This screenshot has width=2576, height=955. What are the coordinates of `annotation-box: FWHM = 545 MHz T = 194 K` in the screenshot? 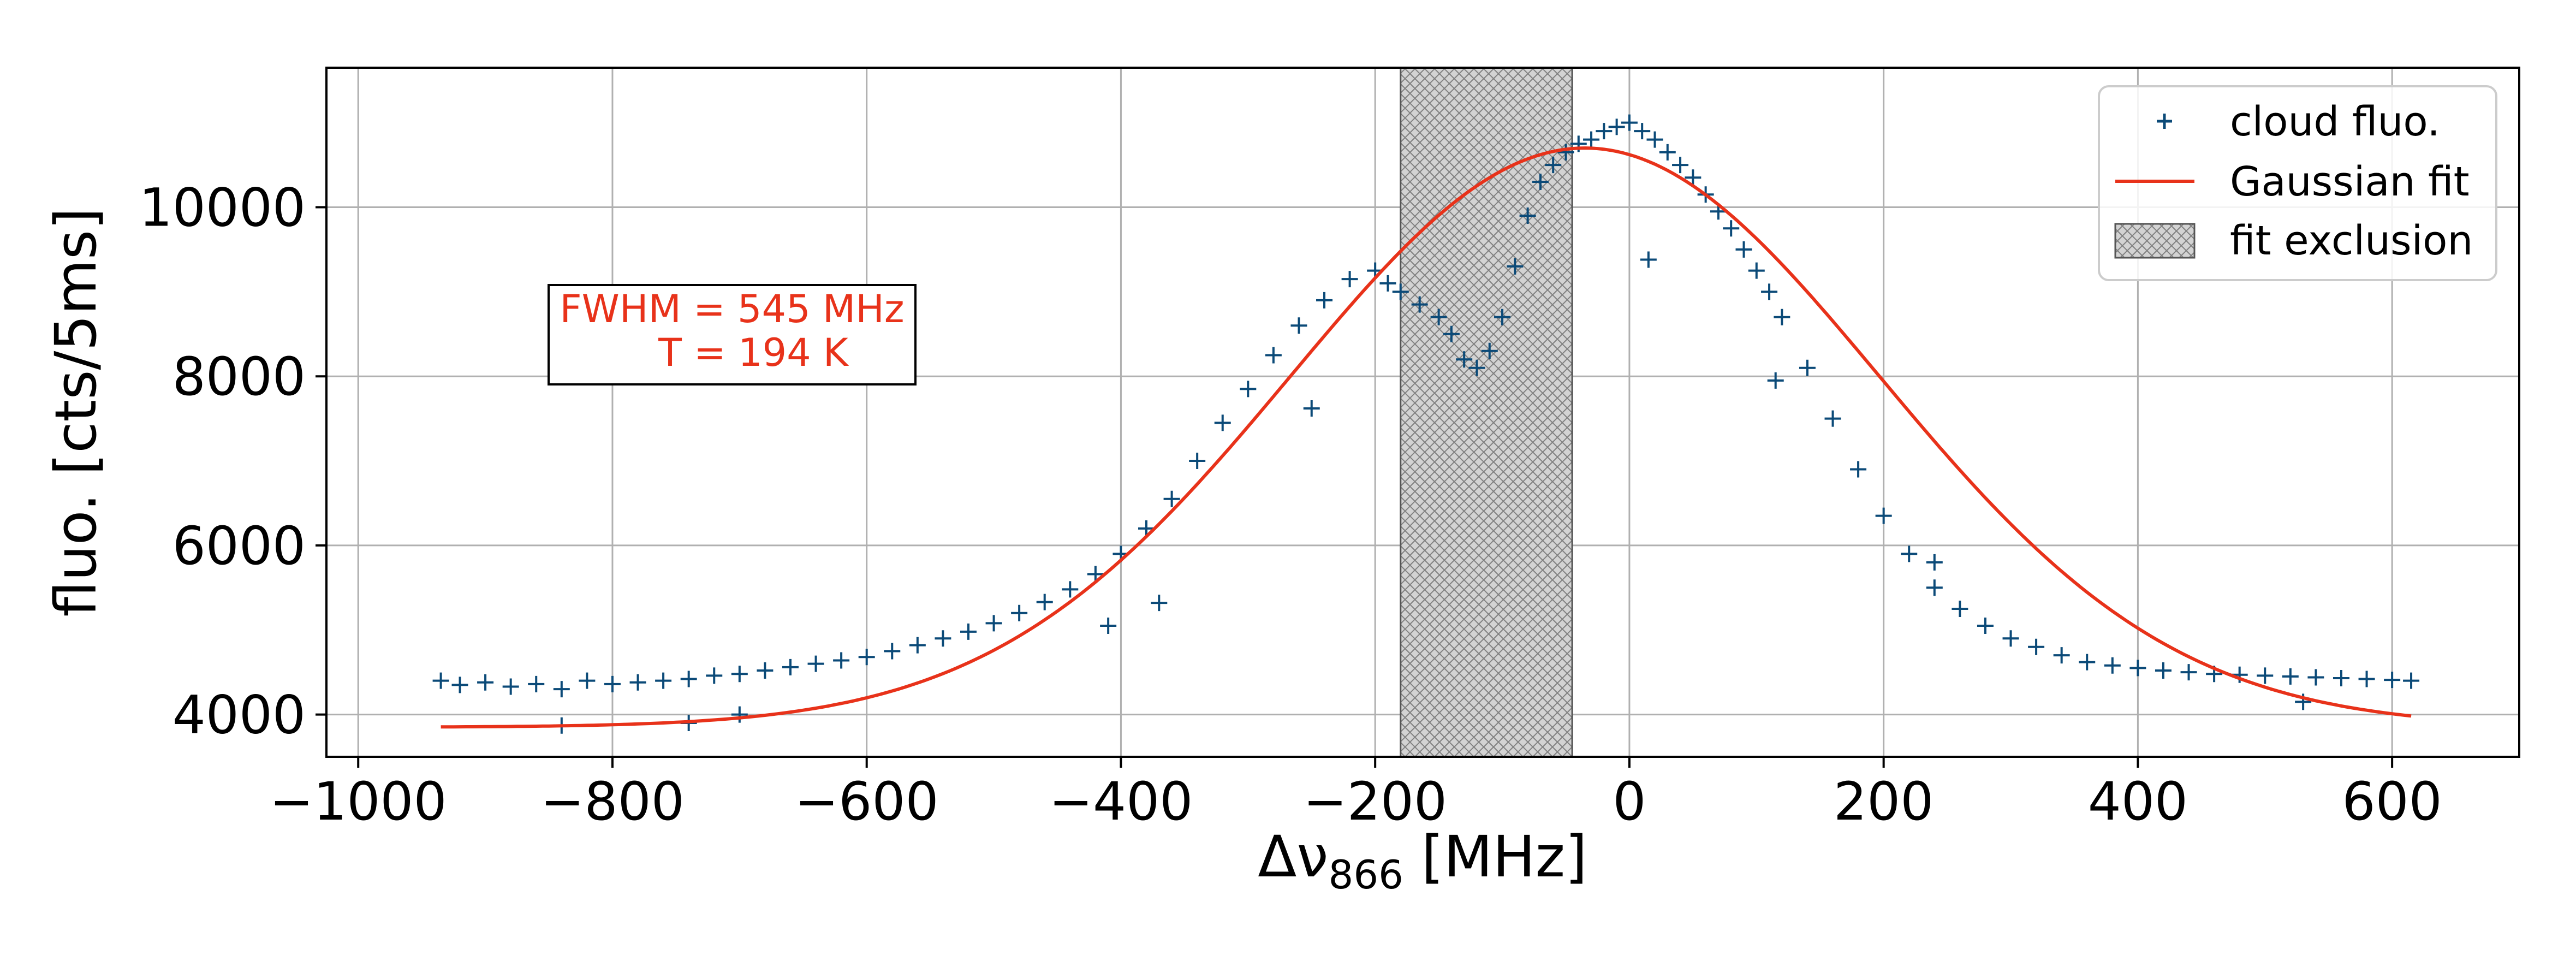 It's located at (732, 334).